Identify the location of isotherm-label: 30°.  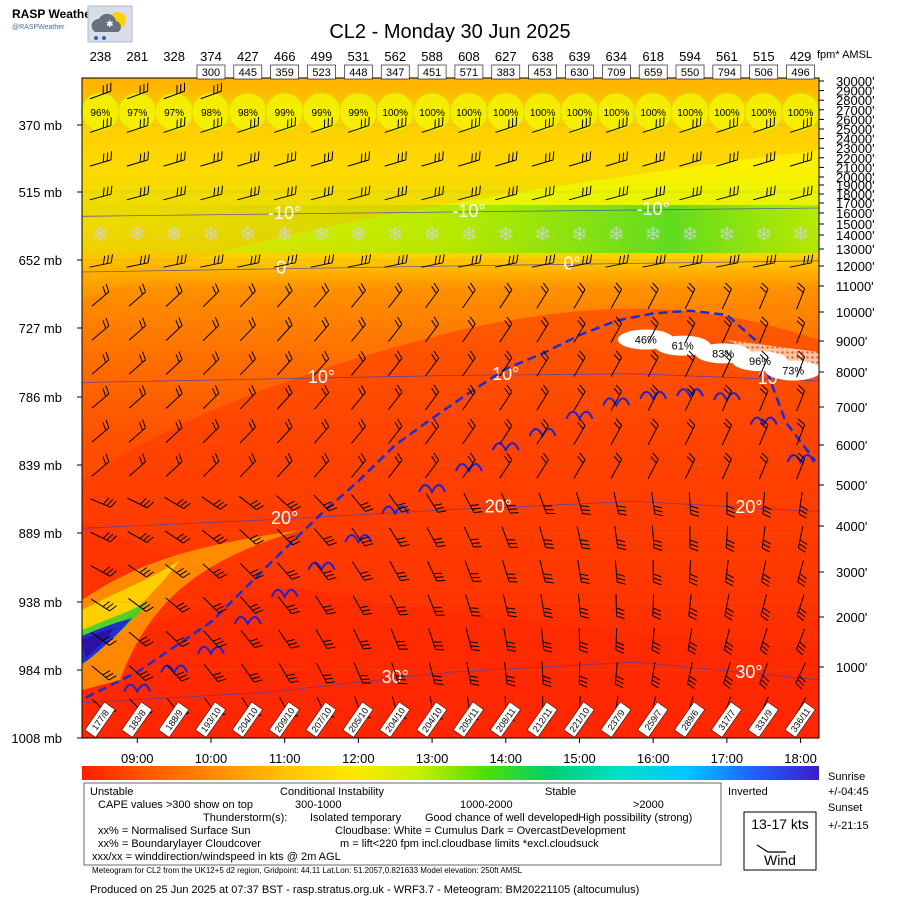
(748, 672).